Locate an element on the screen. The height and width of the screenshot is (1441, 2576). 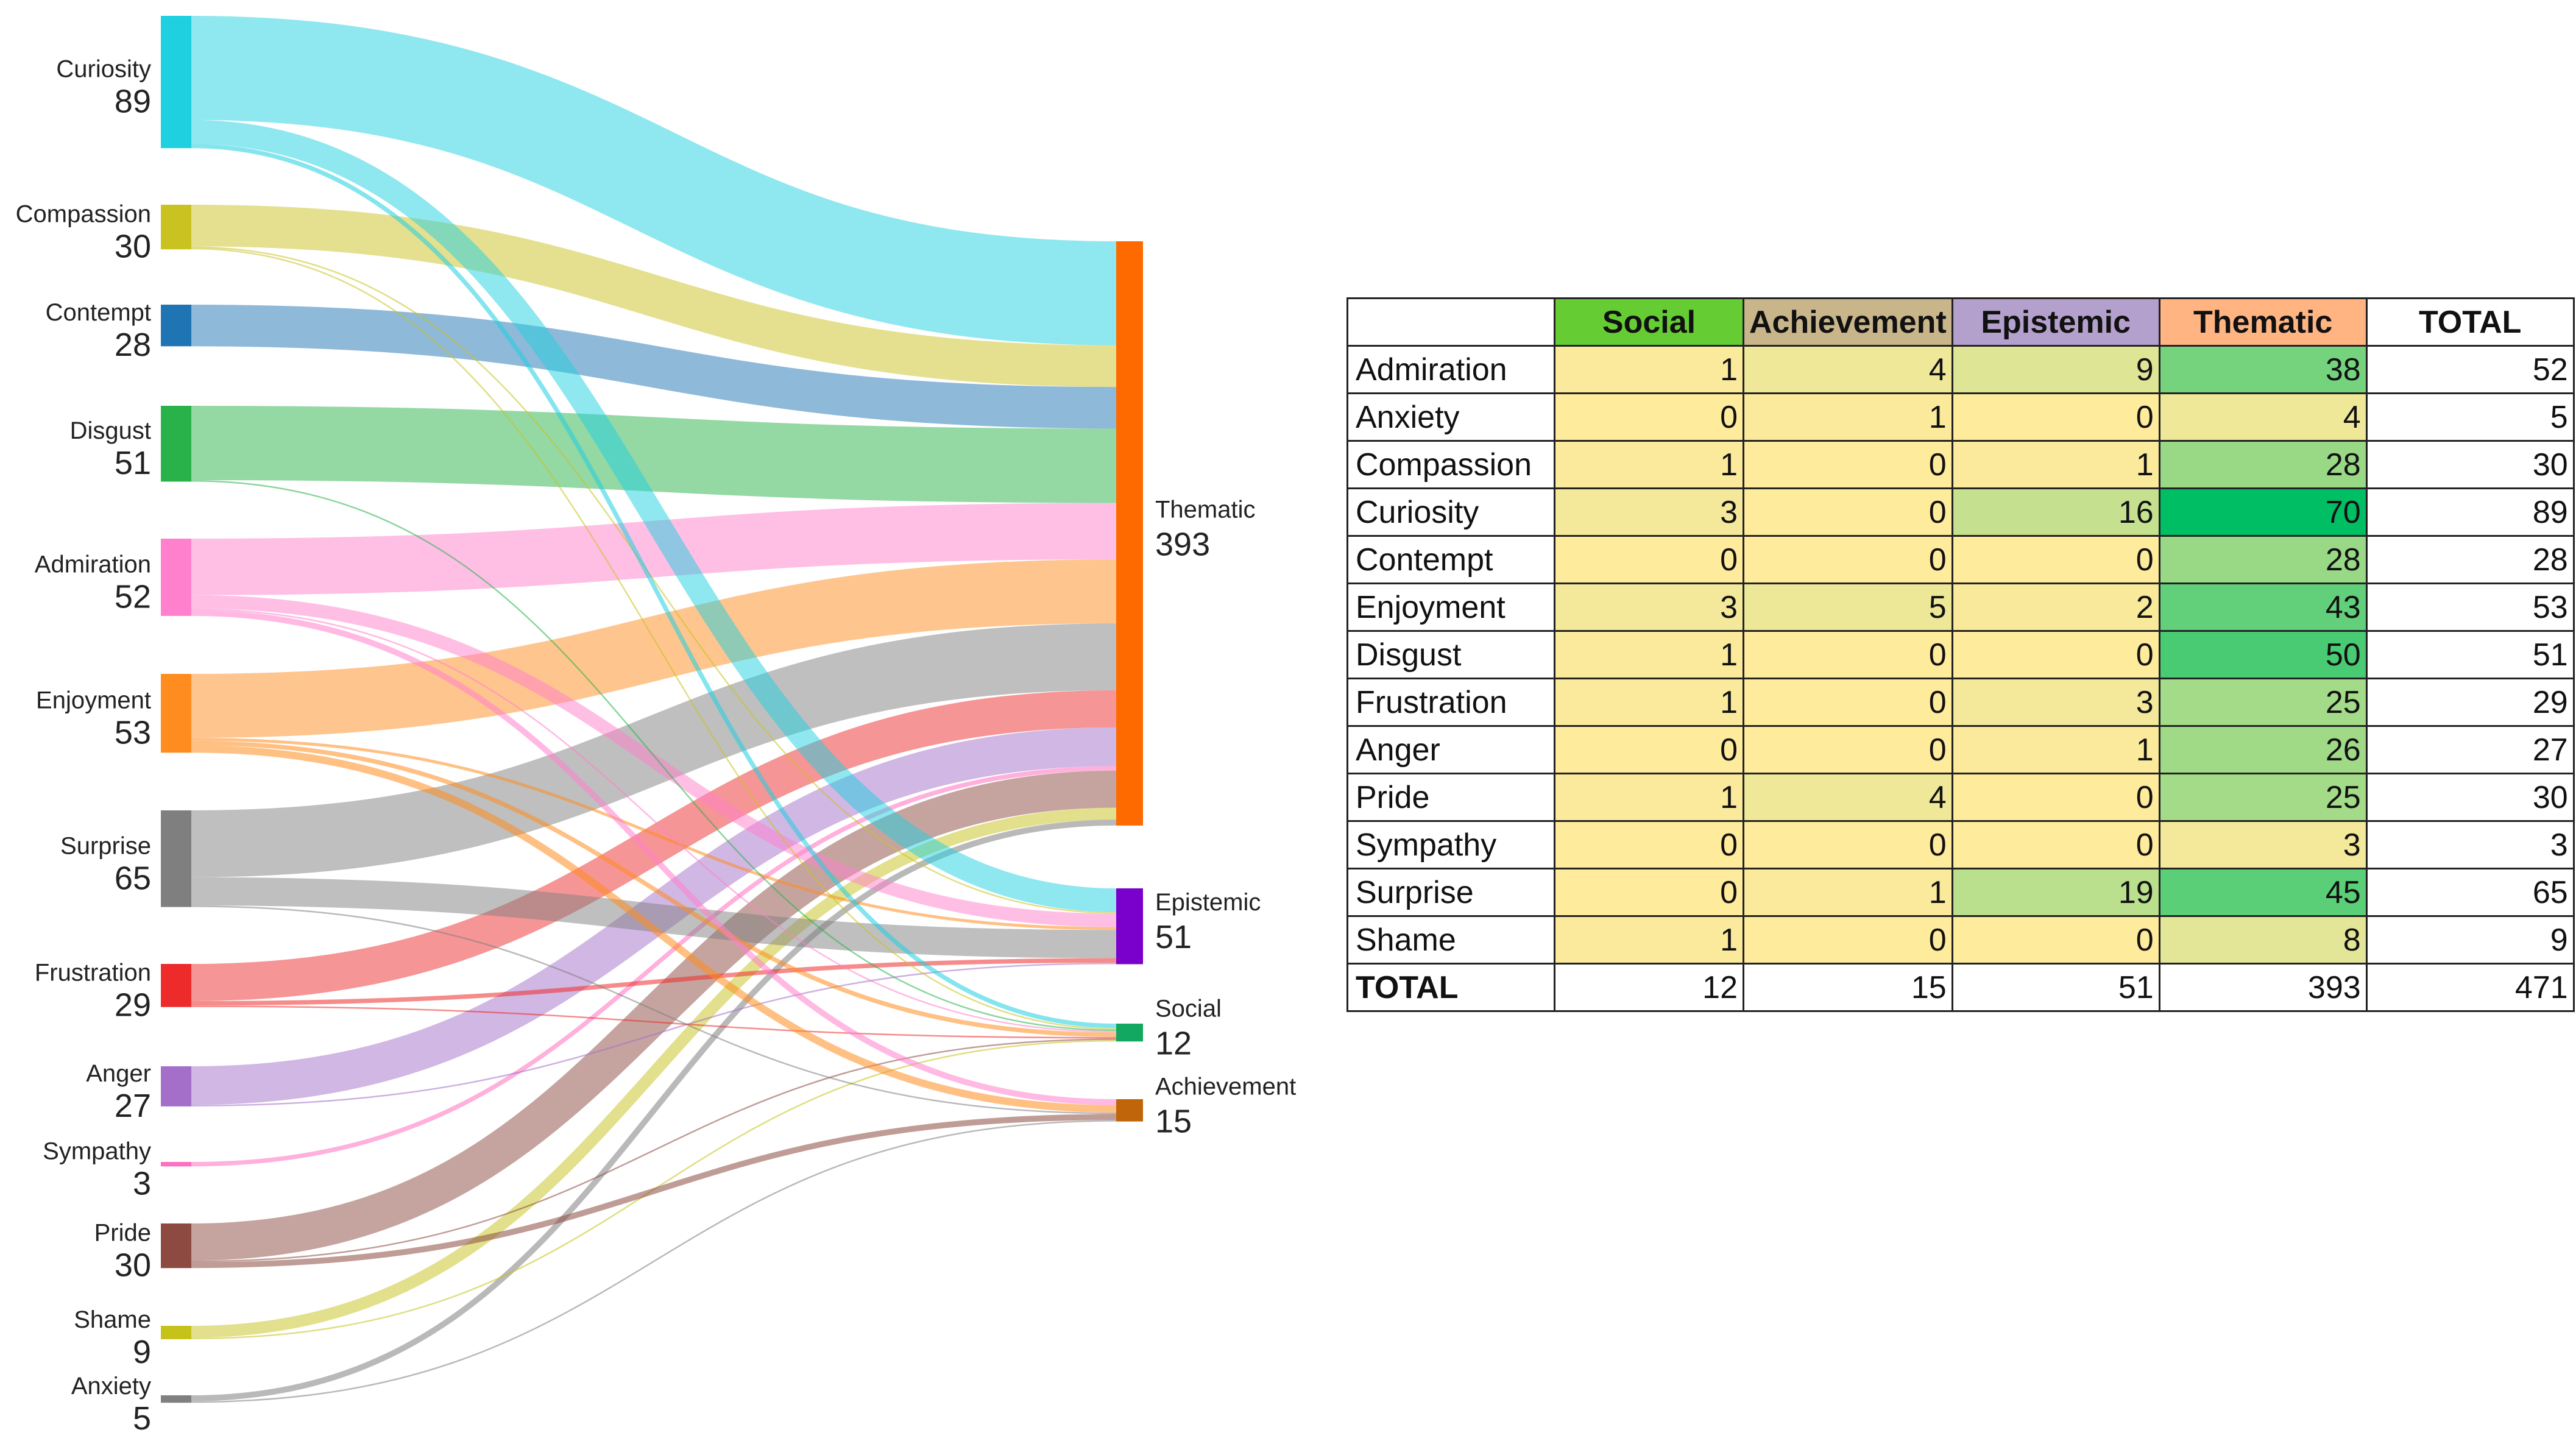
source-label-disgust: Disgust is located at coordinates (110, 430).